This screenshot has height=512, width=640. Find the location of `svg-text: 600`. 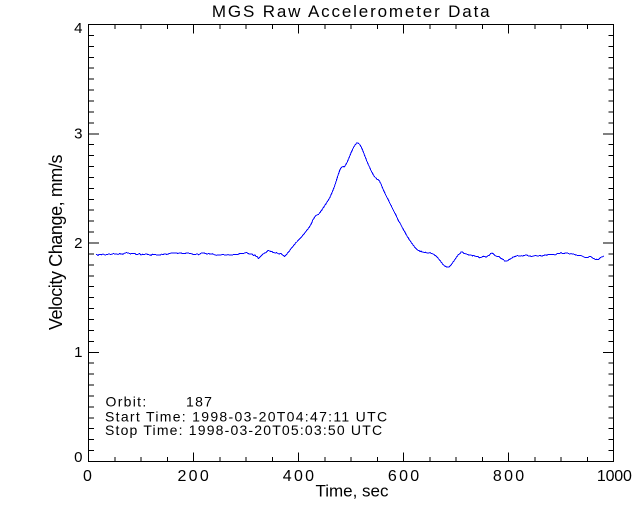

svg-text: 600 is located at coordinates (405, 476).